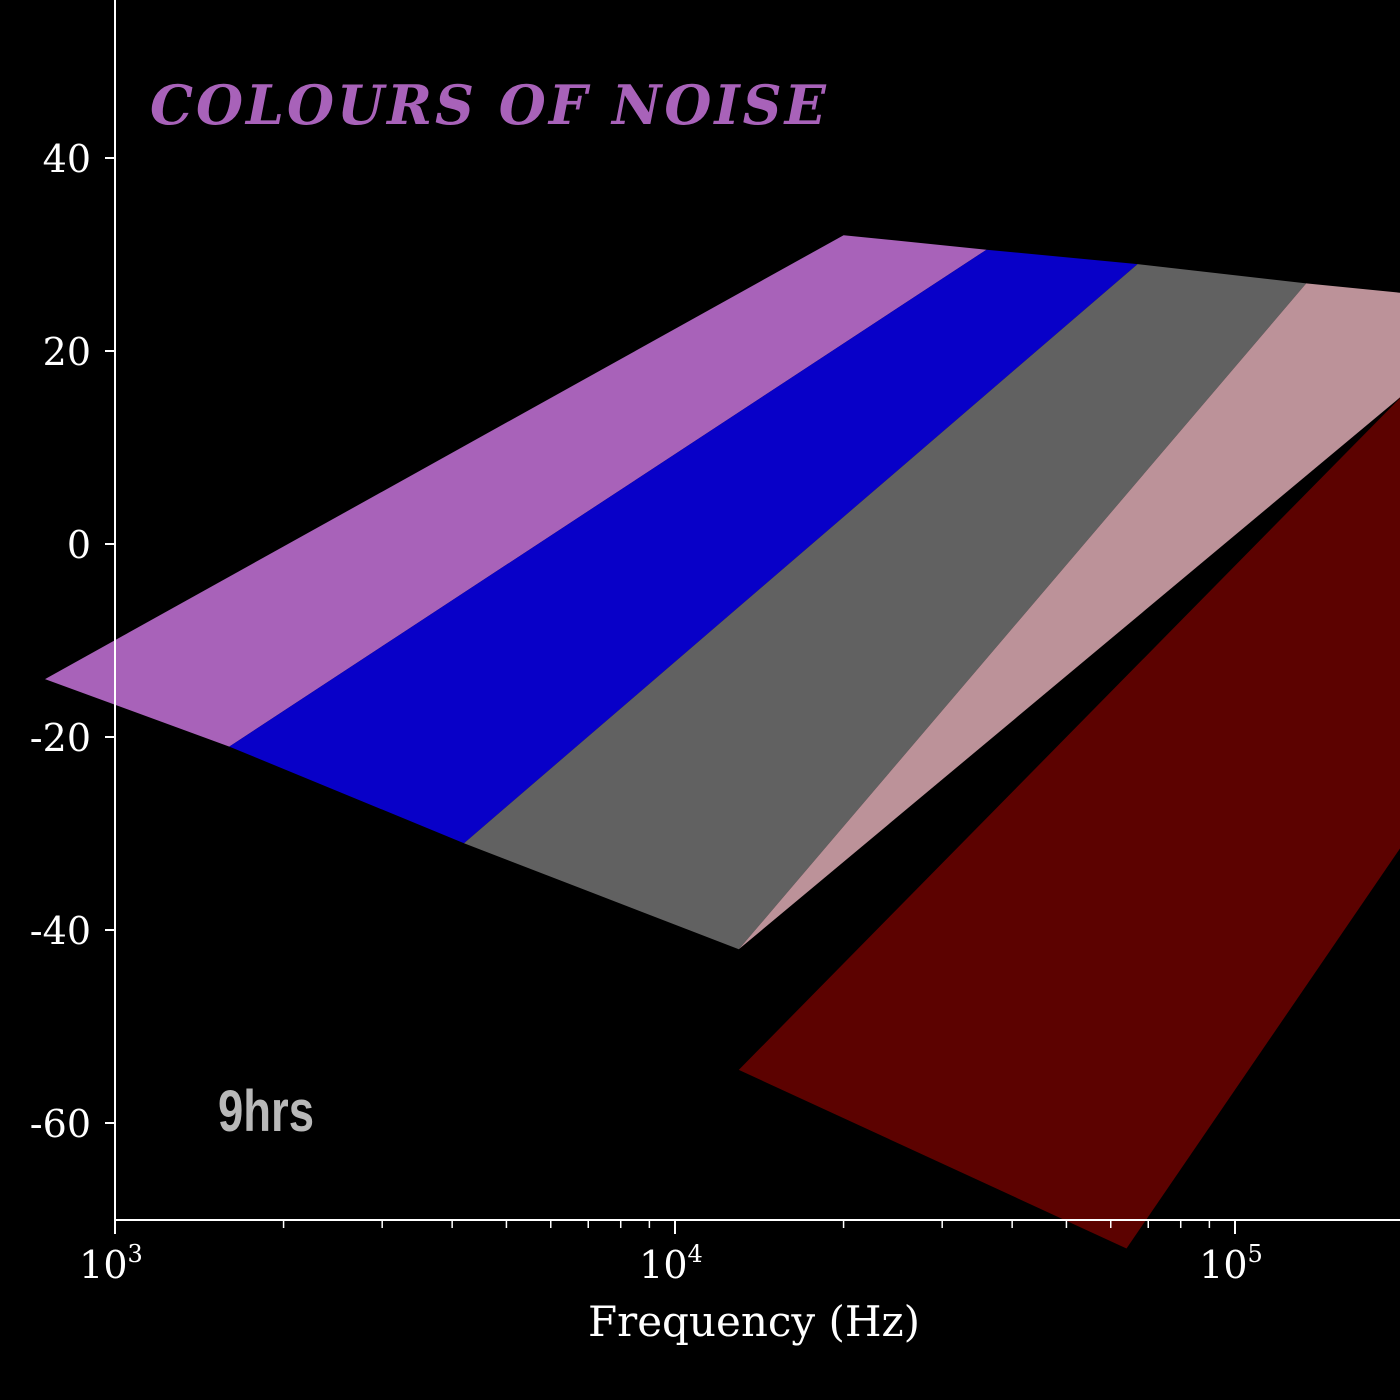 This screenshot has width=1400, height=1400. What do you see at coordinates (60, 738) in the screenshot?
I see `y-tick-label: -20` at bounding box center [60, 738].